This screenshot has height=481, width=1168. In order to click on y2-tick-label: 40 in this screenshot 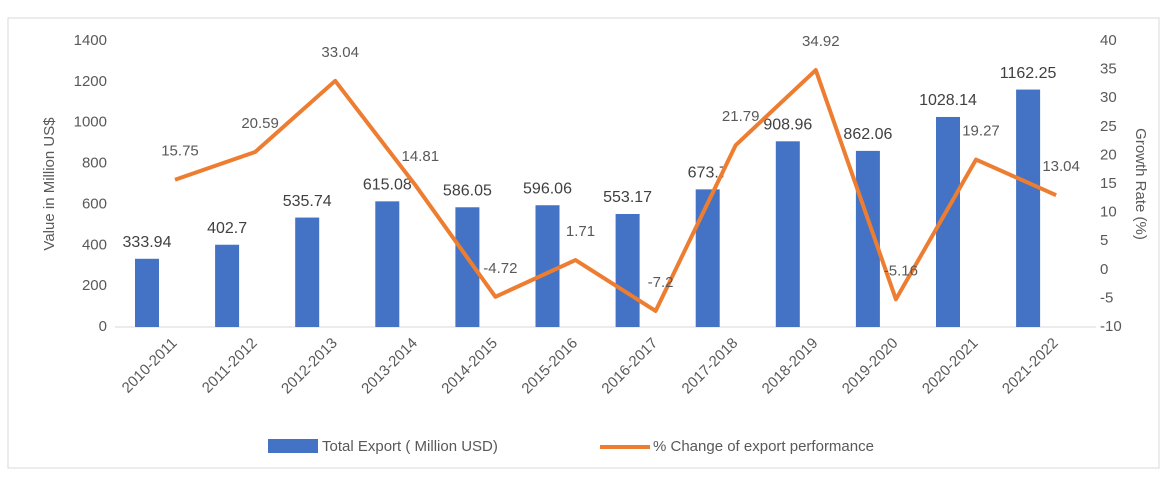, I will do `click(1108, 40)`.